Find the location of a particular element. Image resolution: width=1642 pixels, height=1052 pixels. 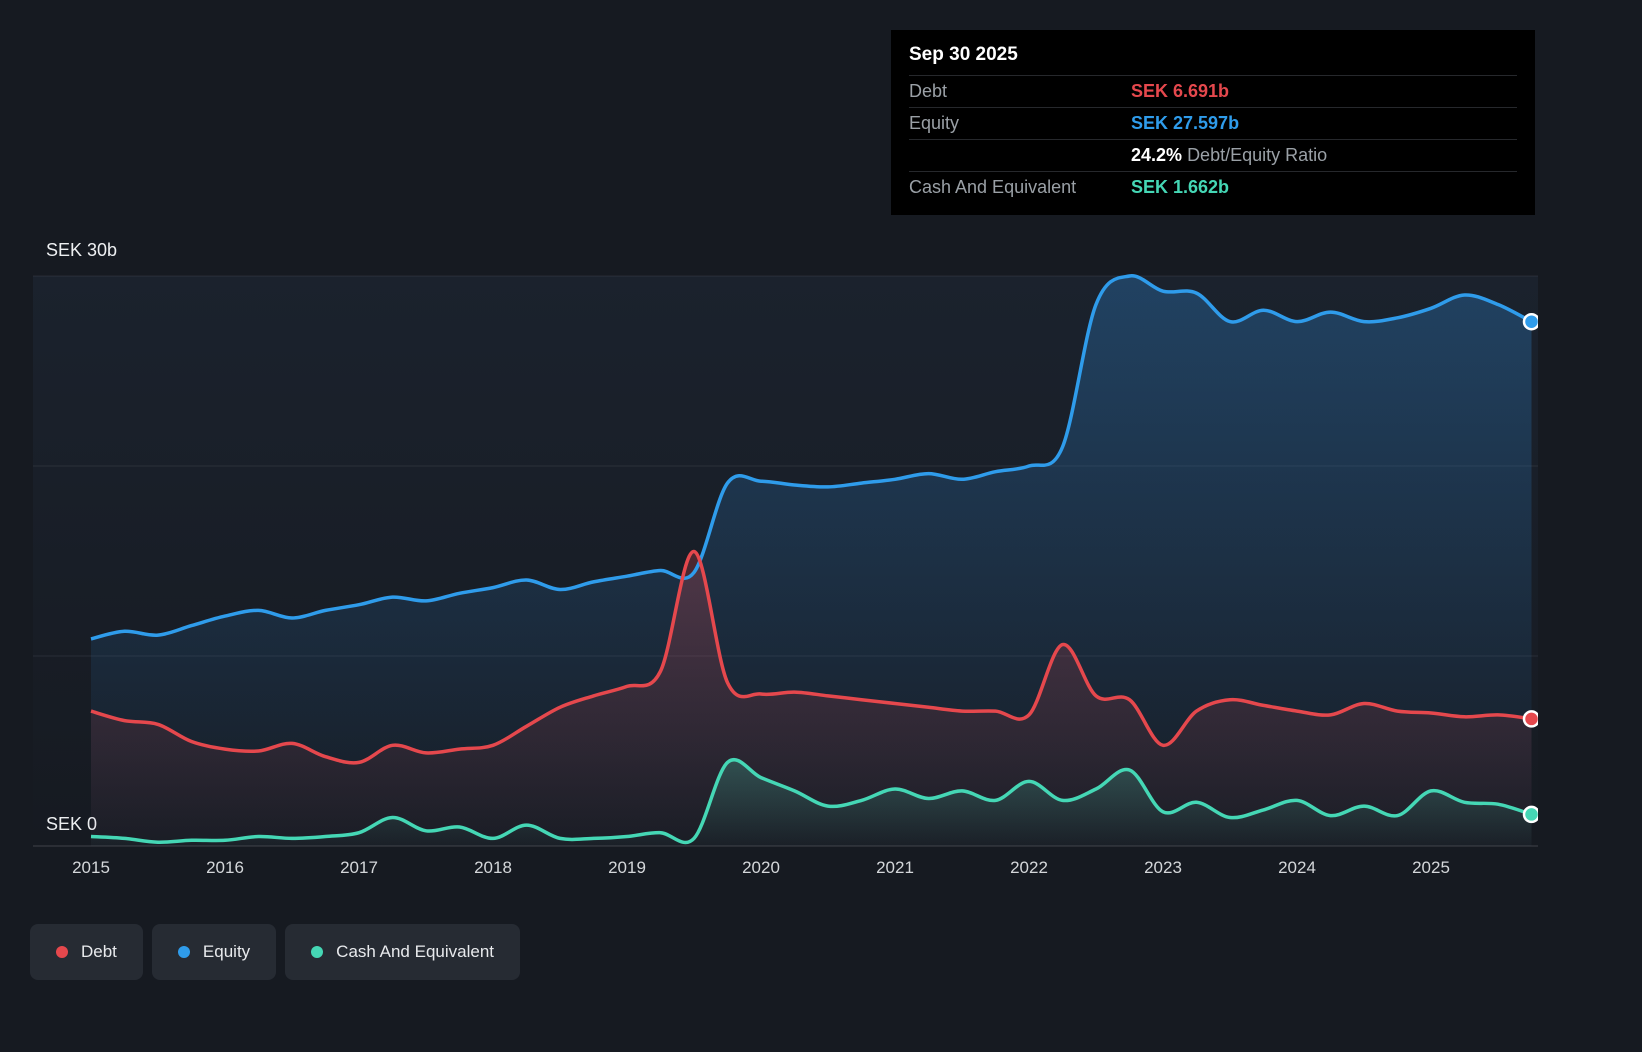

legend-chip-equity: Equity is located at coordinates (214, 952).